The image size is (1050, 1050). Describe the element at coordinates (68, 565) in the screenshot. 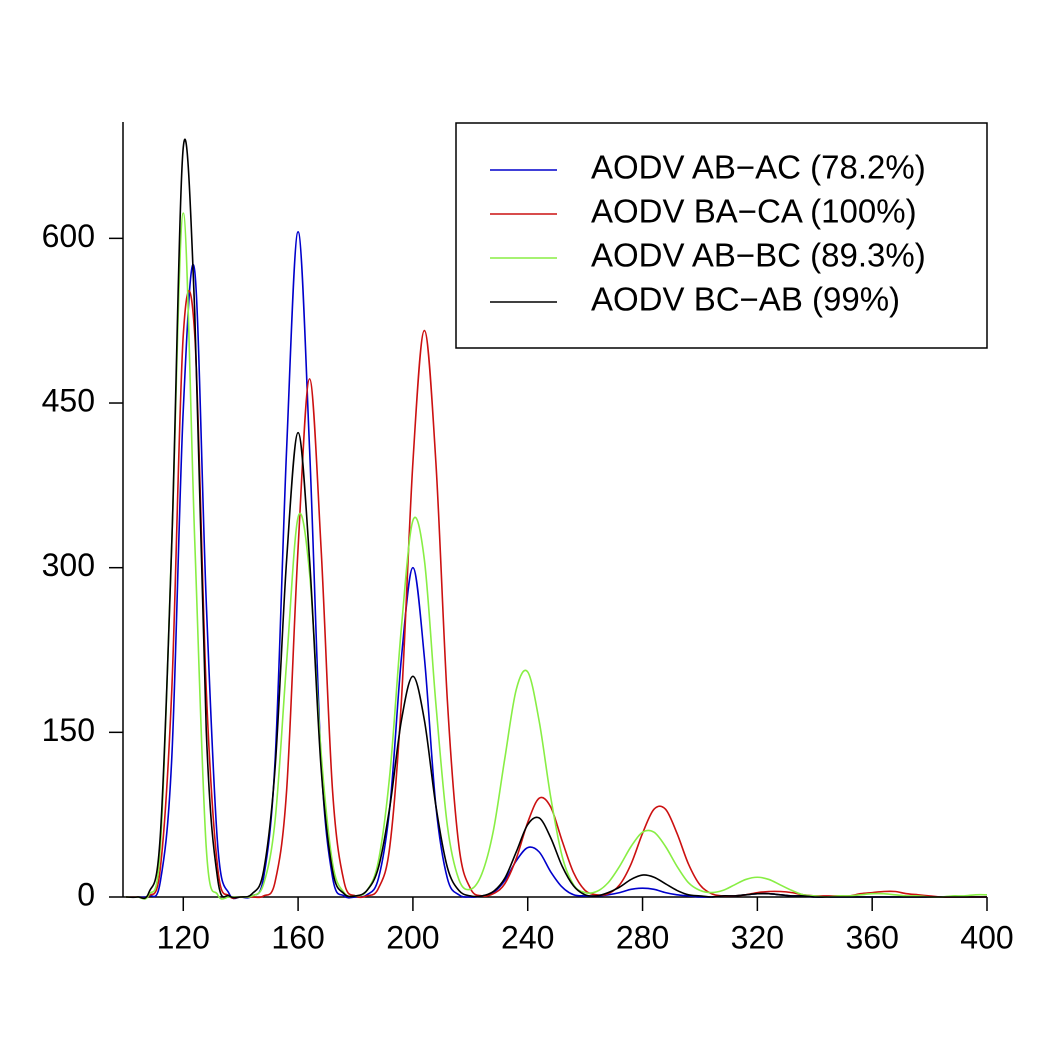

I see `y-tick-label: 300` at that location.